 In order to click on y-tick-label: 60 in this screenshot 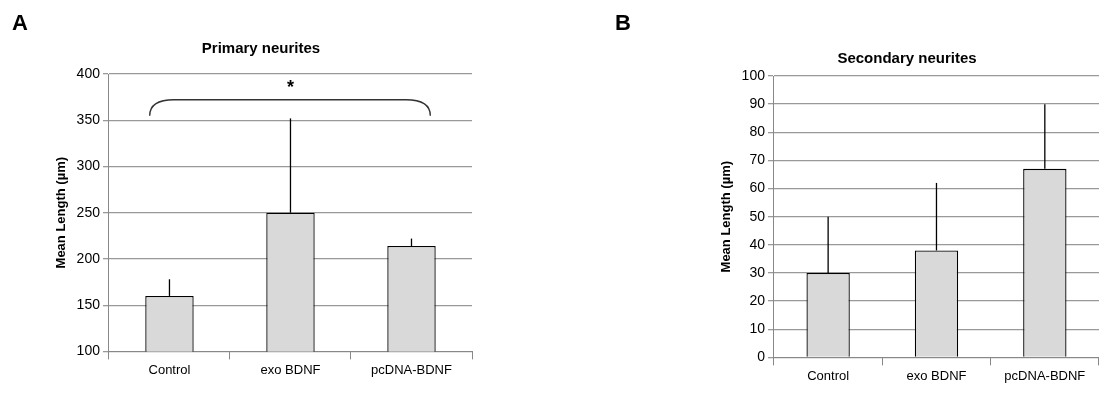, I will do `click(757, 187)`.